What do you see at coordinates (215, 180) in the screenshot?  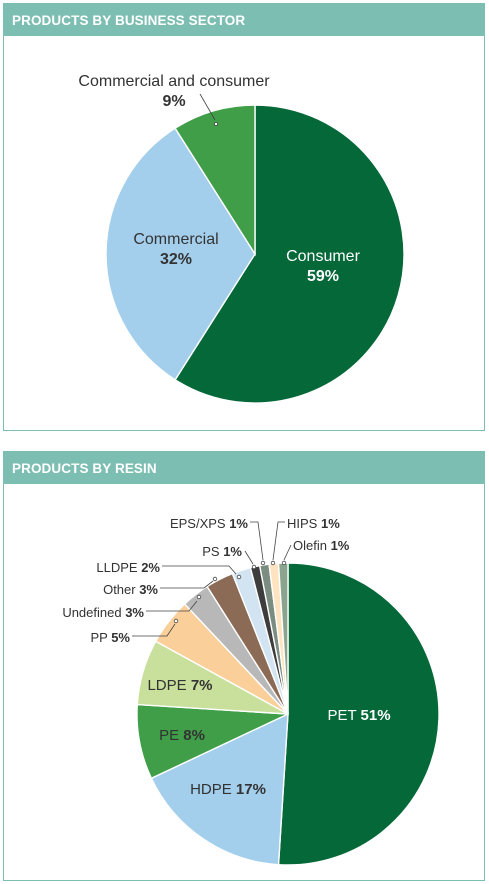 I see `pie-slice-commercial-and-consumer` at bounding box center [215, 180].